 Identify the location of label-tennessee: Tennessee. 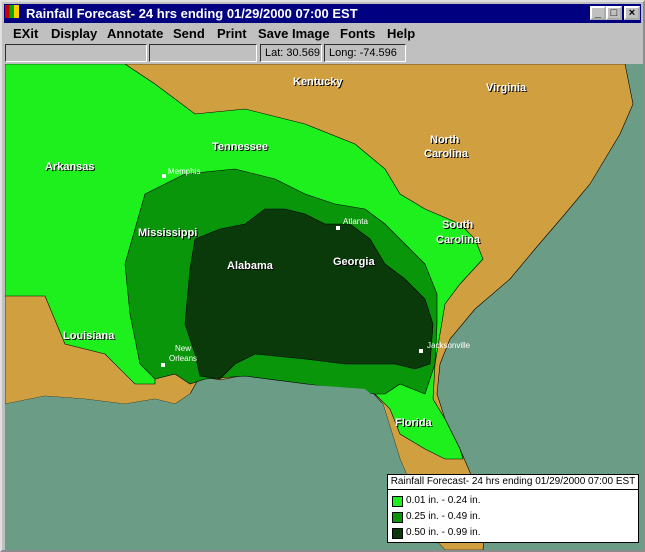
(240, 147).